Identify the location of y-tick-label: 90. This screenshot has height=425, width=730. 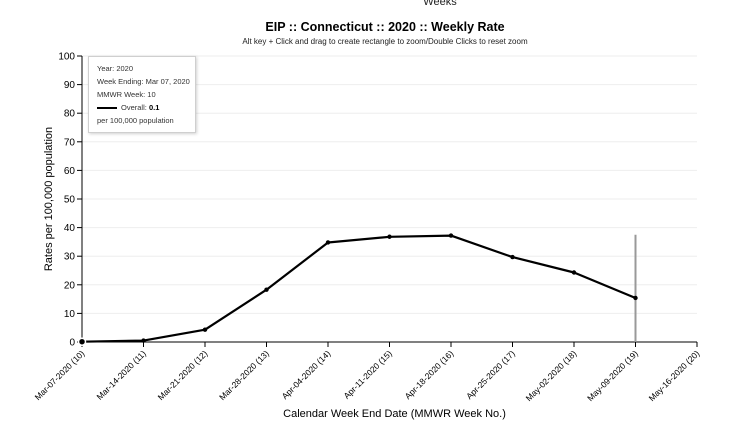
(70, 85).